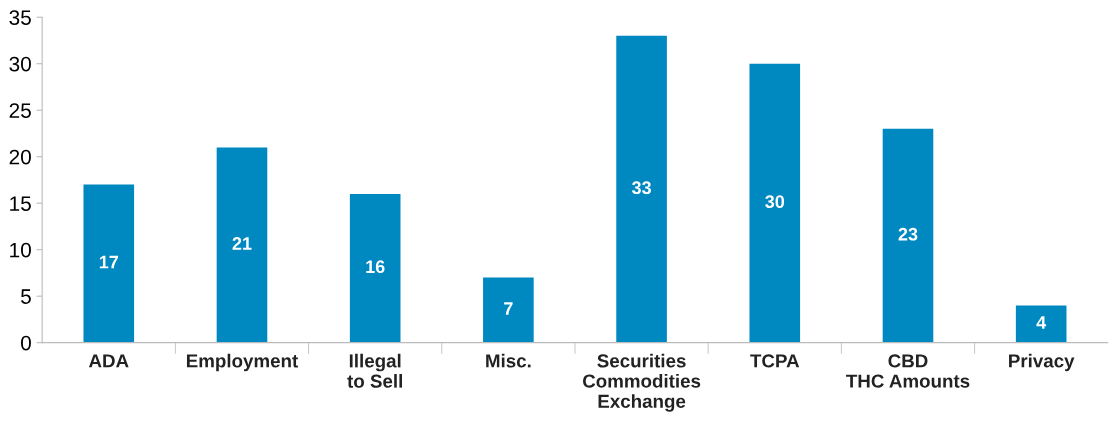 Image resolution: width=1110 pixels, height=431 pixels. Describe the element at coordinates (20, 250) in the screenshot. I see `y-tick-label: 10` at that location.